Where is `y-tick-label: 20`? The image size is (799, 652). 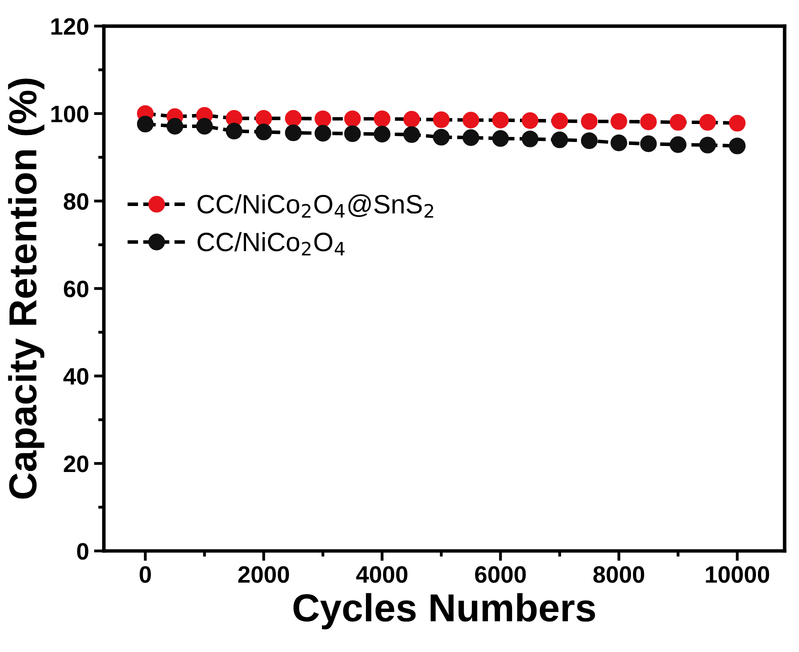
y-tick-label: 20 is located at coordinates (76, 464).